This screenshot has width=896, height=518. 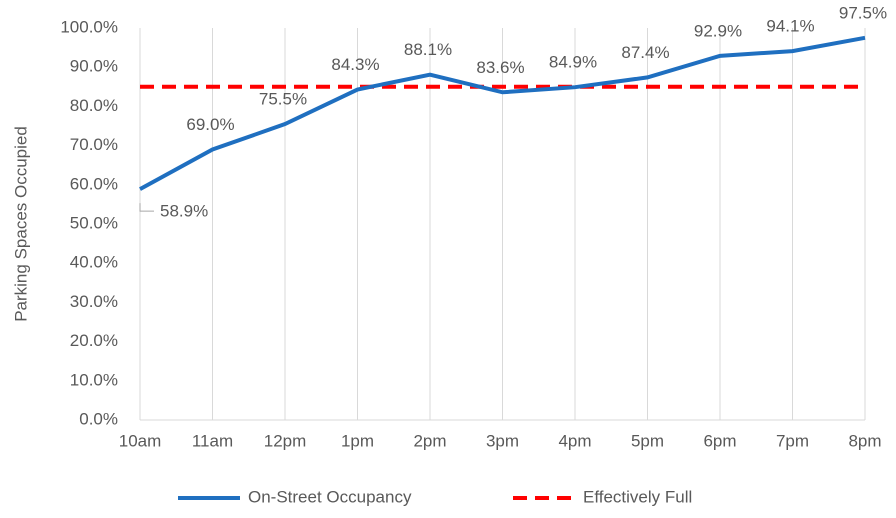 I want to click on y-tick-label: 60.0%, so click(x=94, y=183).